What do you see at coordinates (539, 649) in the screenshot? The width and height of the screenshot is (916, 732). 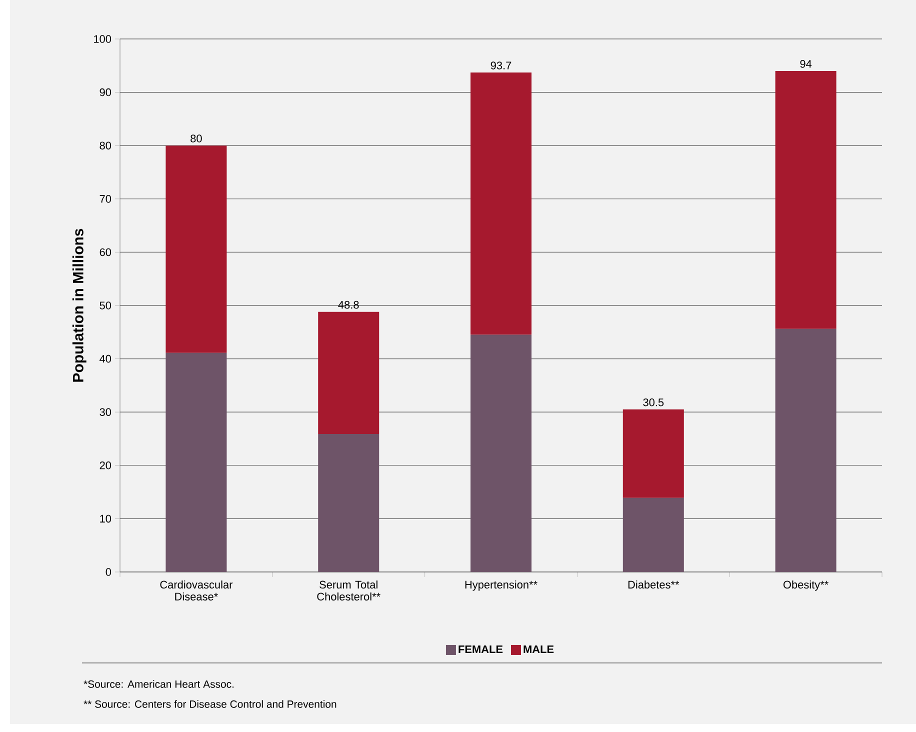 I see `legend-label: MALE` at bounding box center [539, 649].